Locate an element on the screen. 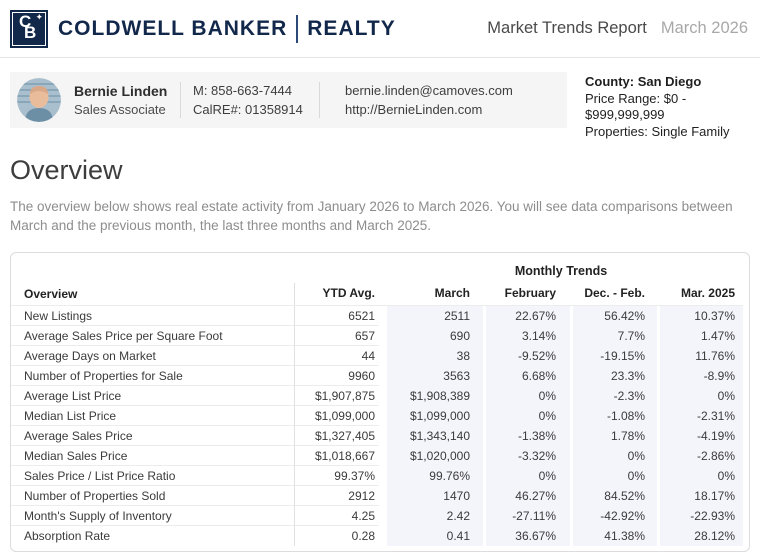 Image resolution: width=760 pixels, height=552 pixels. brand-wordmark: COLDWELL BANKER REALTY is located at coordinates (227, 28).